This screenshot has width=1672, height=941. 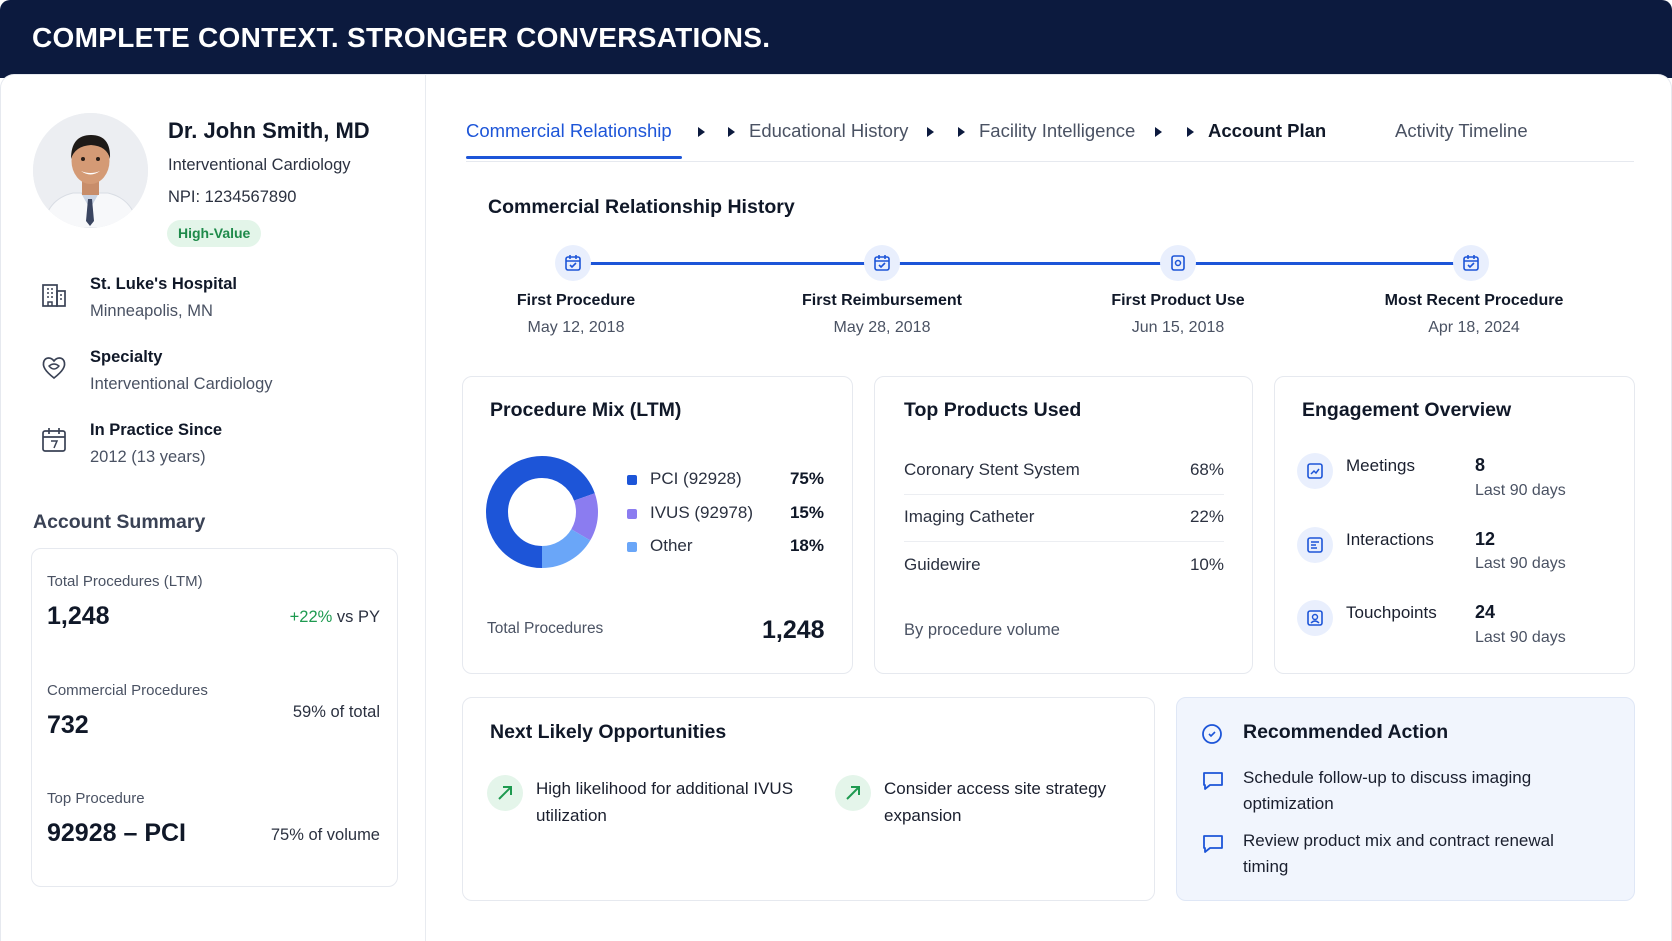 What do you see at coordinates (156, 430) in the screenshot?
I see `practice-since-label: In Practice Since` at bounding box center [156, 430].